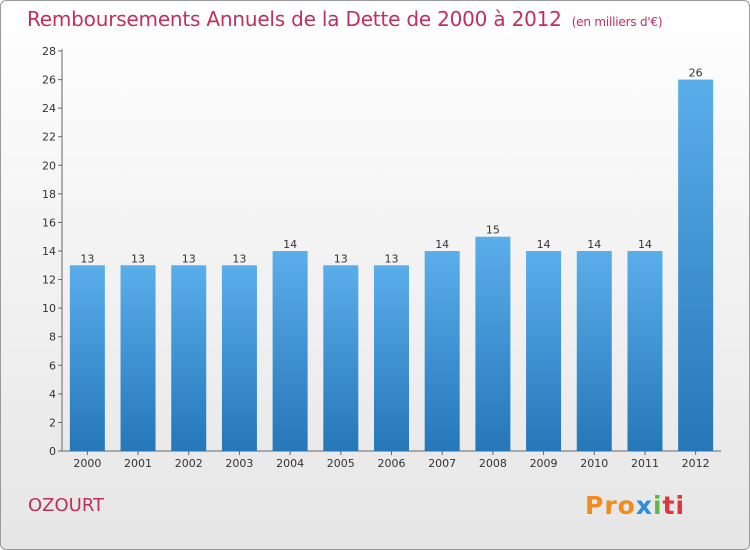  Describe the element at coordinates (49, 194) in the screenshot. I see `y-tick-label: 18` at that location.